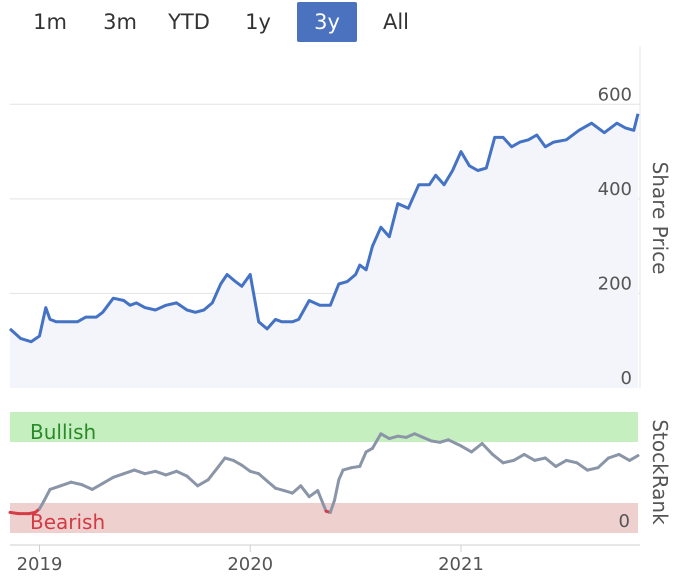 This screenshot has height=583, width=686. I want to click on x-tick-label: 2019, so click(40, 564).